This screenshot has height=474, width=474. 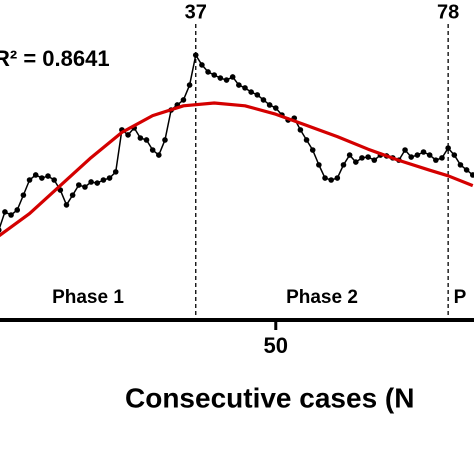 I want to click on x-tick-label: 50, so click(x=276, y=345).